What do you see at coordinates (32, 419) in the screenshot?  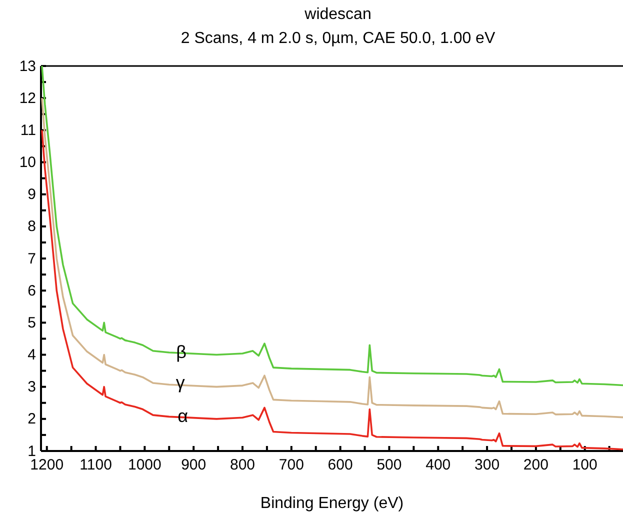 I see `y-tick-label: 2` at bounding box center [32, 419].